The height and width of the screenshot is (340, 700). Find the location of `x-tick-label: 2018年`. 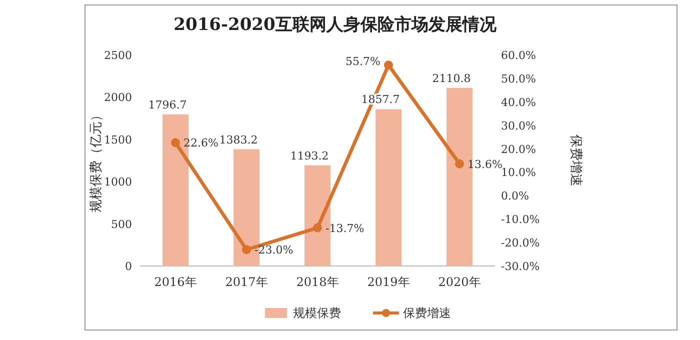

x-tick-label: 2018年 is located at coordinates (317, 282).